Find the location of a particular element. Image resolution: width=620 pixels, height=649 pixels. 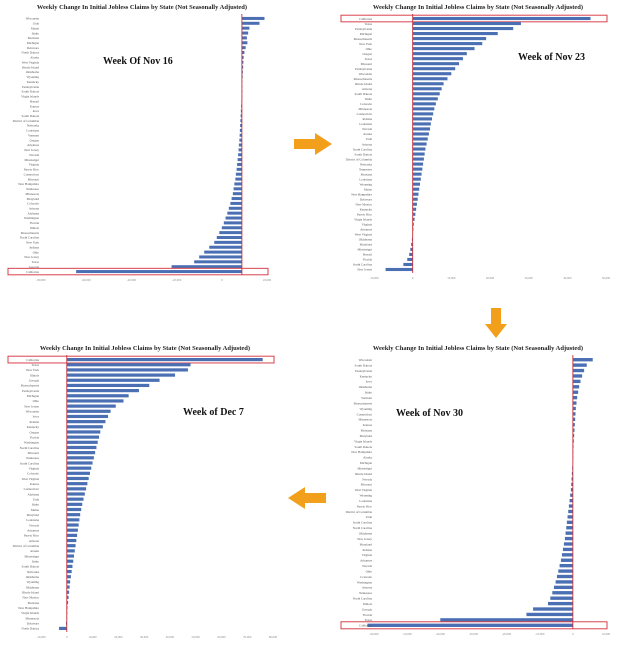

x-tick-label: -40,000 is located at coordinates (441, 634).